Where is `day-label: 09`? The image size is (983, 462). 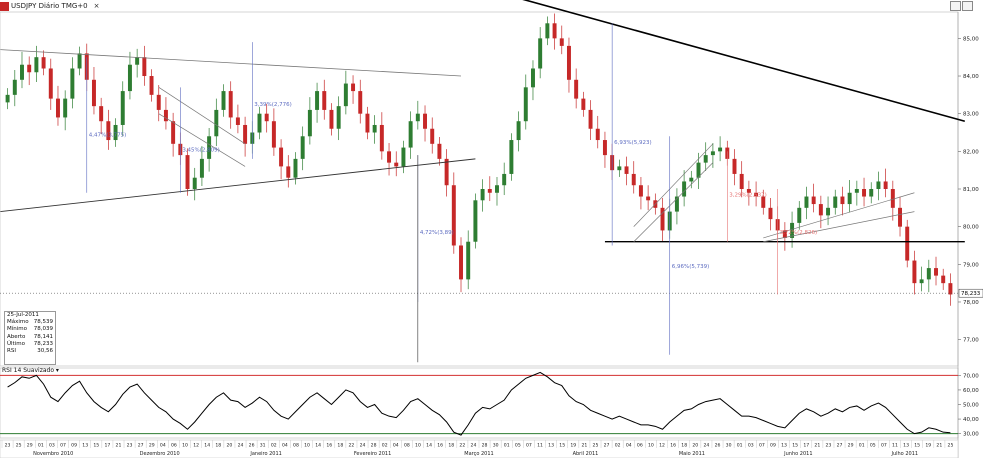
day-label: 09 is located at coordinates (74, 446).